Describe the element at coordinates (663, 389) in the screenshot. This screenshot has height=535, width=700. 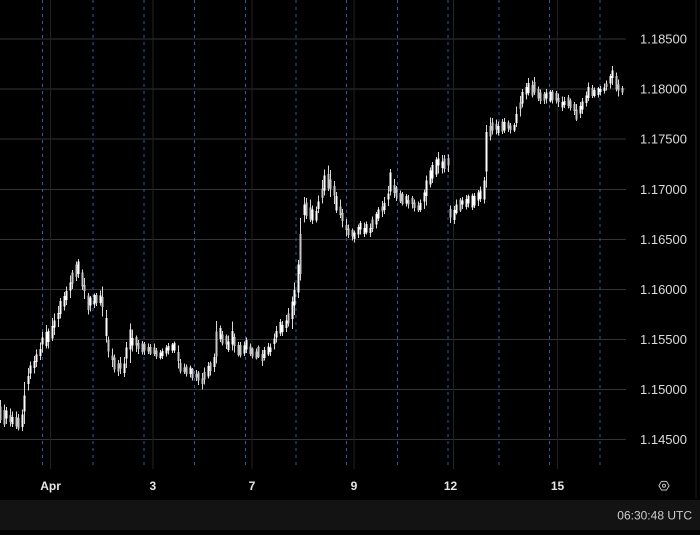
I see `svg-text: 1.15000` at that location.